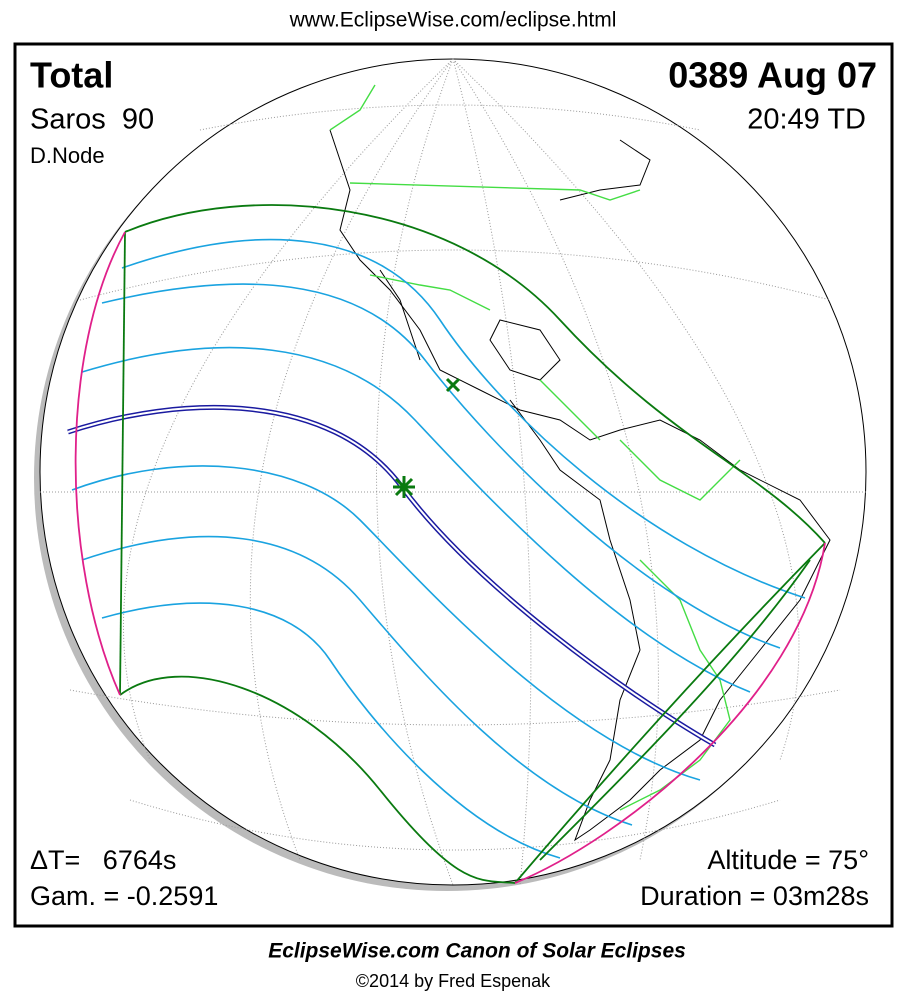 This screenshot has width=908, height=1004. I want to click on altitude: Altitude = 75°, so click(788, 860).